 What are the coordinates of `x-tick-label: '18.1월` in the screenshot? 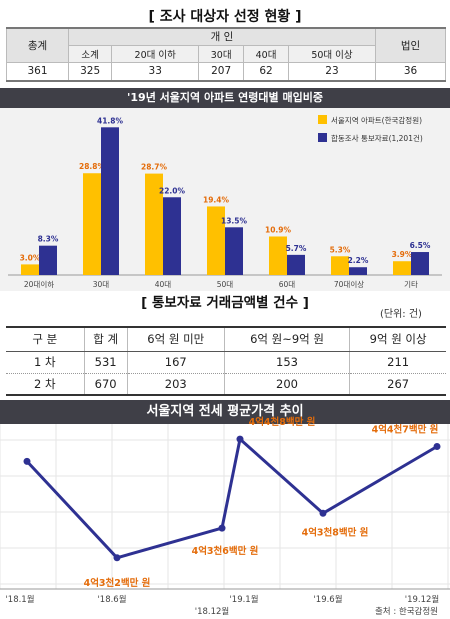 It's located at (19, 599).